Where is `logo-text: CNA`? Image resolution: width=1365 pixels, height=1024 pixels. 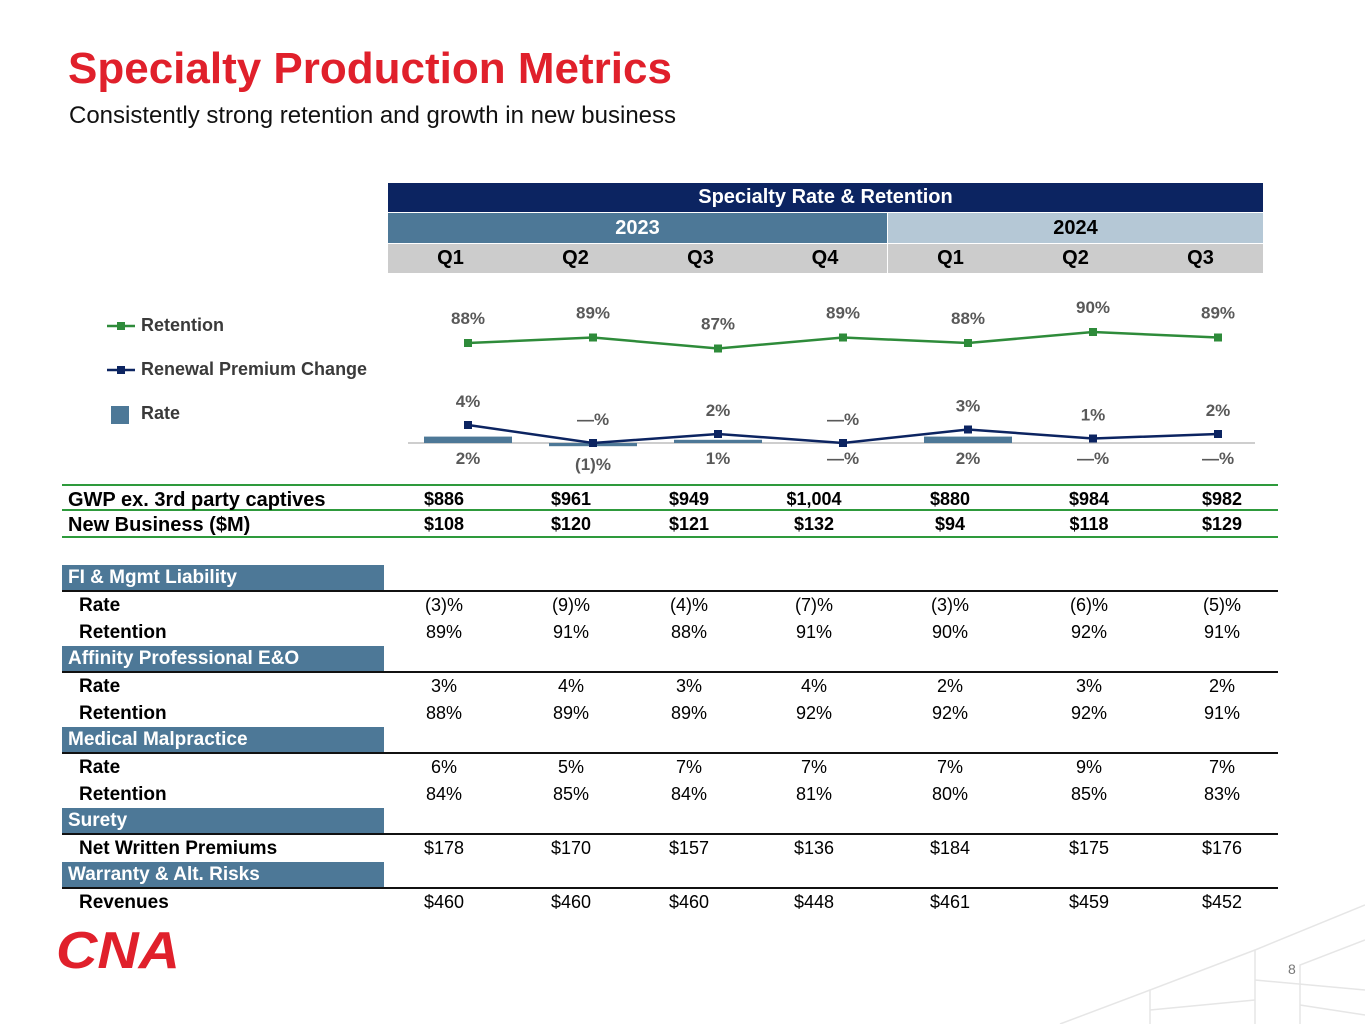 logo-text: CNA is located at coordinates (118, 949).